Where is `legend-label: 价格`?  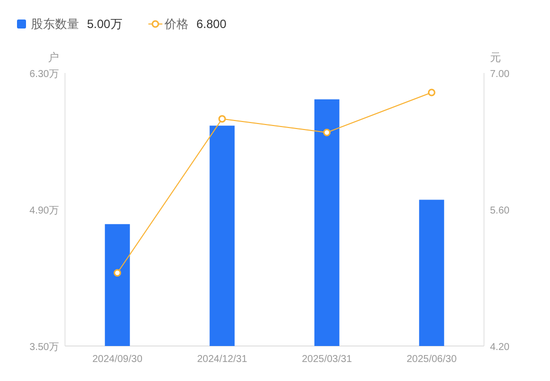 legend-label: 价格 is located at coordinates (175, 24).